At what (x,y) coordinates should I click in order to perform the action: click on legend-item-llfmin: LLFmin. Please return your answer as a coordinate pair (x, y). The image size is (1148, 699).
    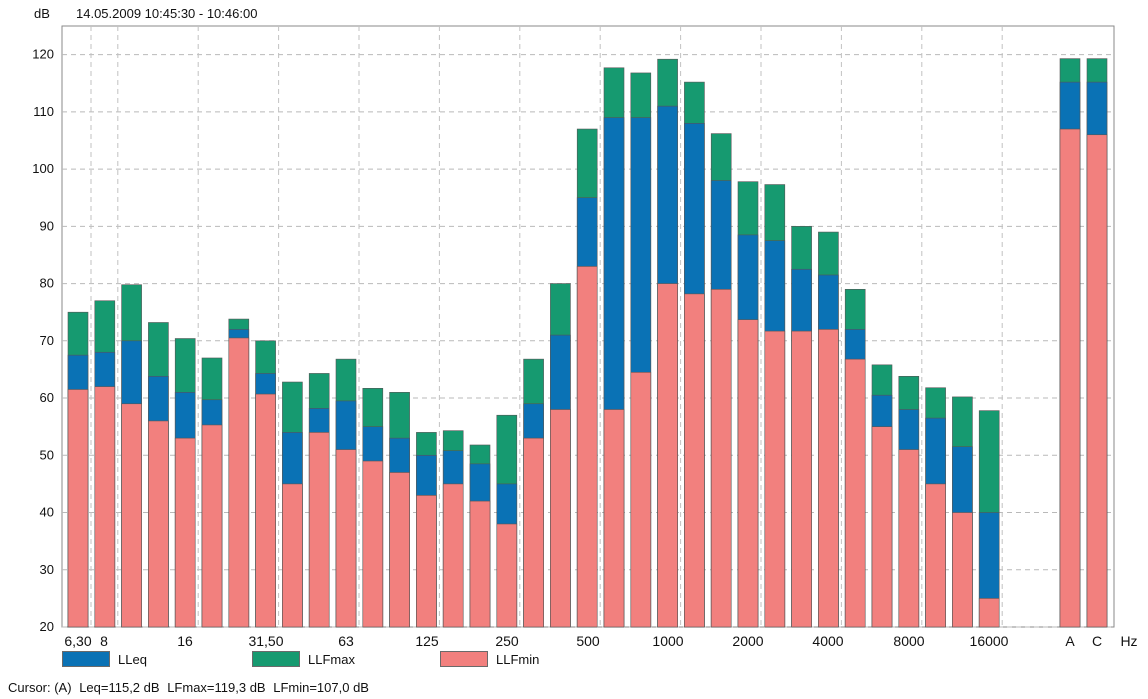
    Looking at the image, I should click on (535, 659).